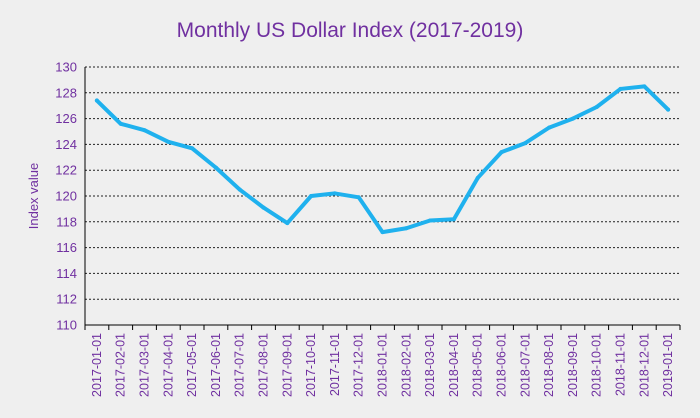 The image size is (700, 418). I want to click on x-tick-label: 2018-01-01, so click(383, 365).